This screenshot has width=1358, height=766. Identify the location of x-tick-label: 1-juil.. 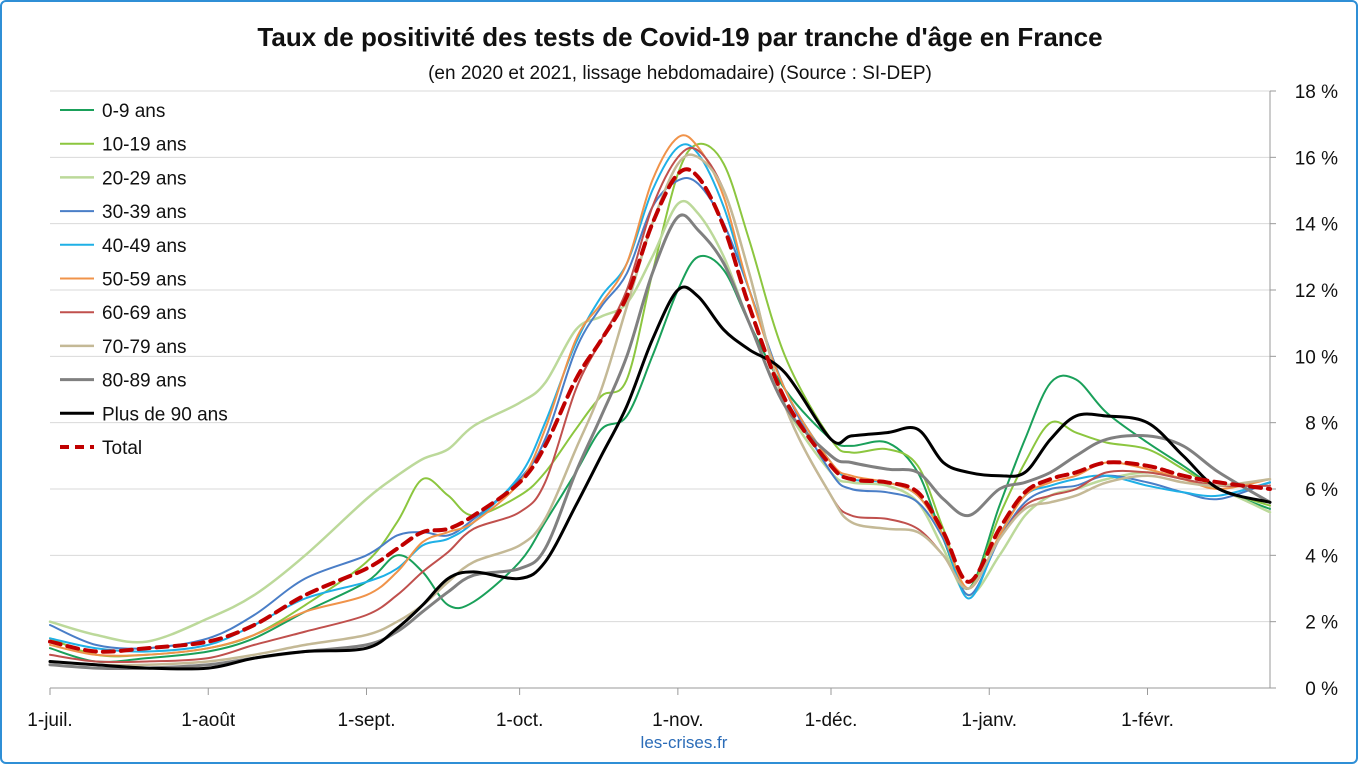
(49, 720).